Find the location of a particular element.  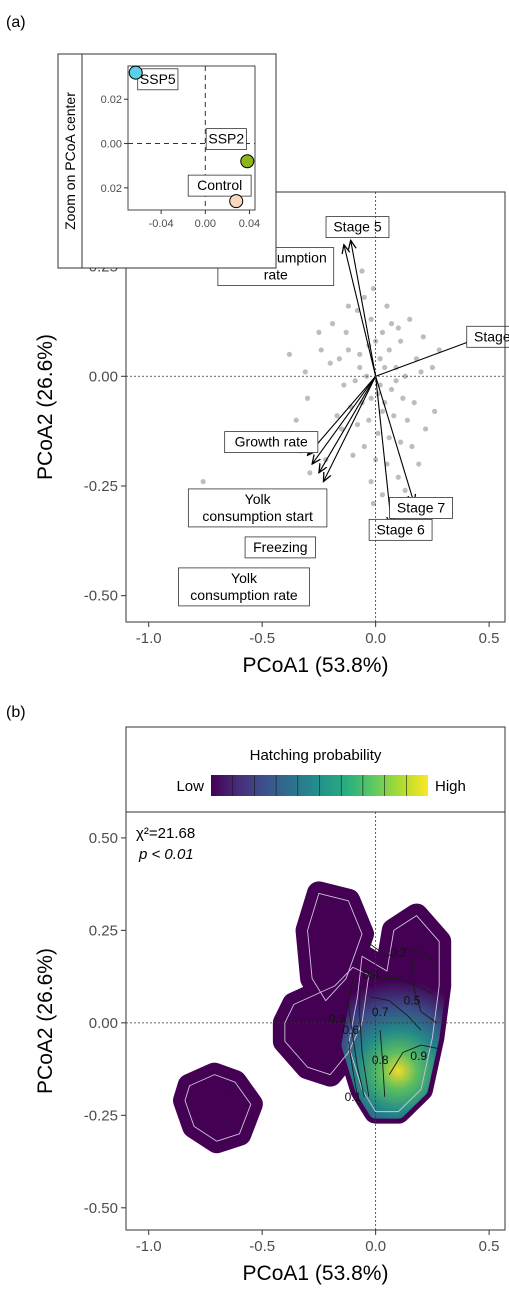

label-stage-6-box is located at coordinates (400, 529).